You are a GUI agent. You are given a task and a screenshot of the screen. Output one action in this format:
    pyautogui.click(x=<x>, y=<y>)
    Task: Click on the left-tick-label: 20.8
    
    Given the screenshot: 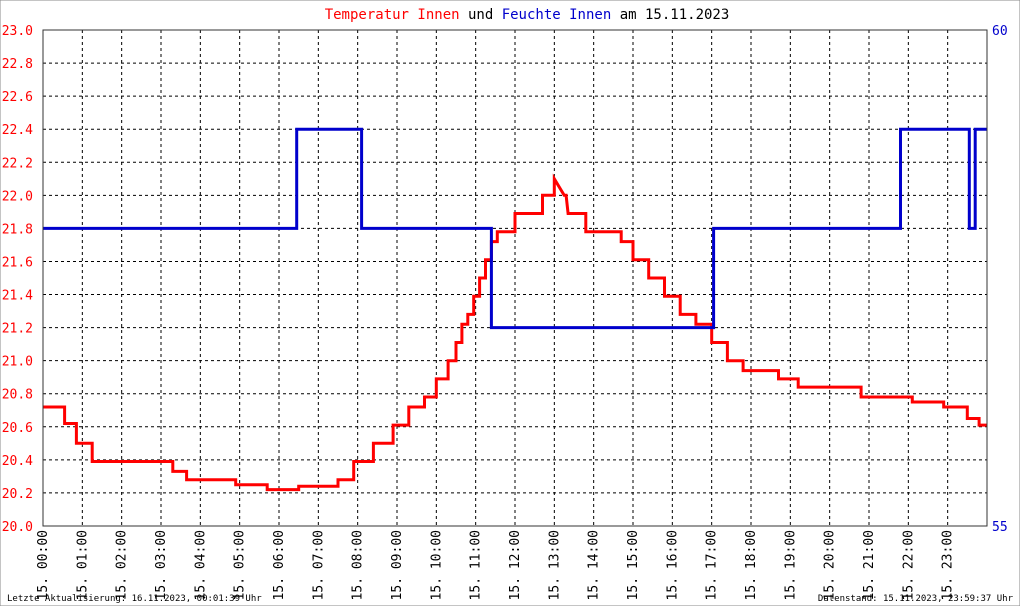 What is the action you would take?
    pyautogui.click(x=17, y=395)
    